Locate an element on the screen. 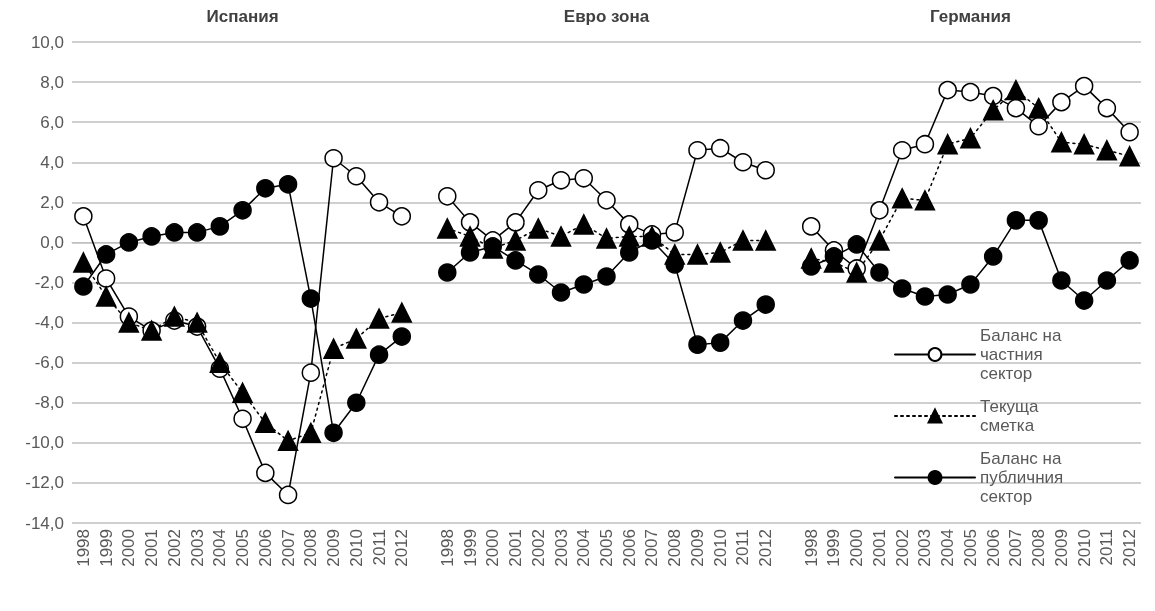  y-tick-label: 6,0 is located at coordinates (52, 122).